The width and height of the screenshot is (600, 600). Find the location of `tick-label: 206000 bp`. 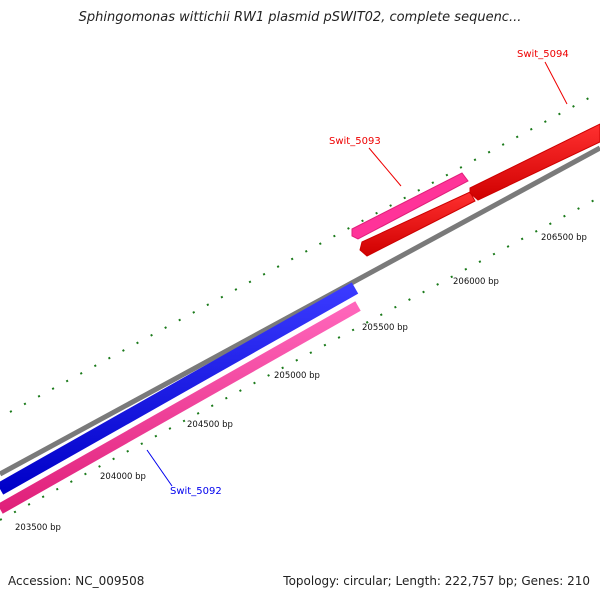

tick-label: 206000 bp is located at coordinates (476, 282).